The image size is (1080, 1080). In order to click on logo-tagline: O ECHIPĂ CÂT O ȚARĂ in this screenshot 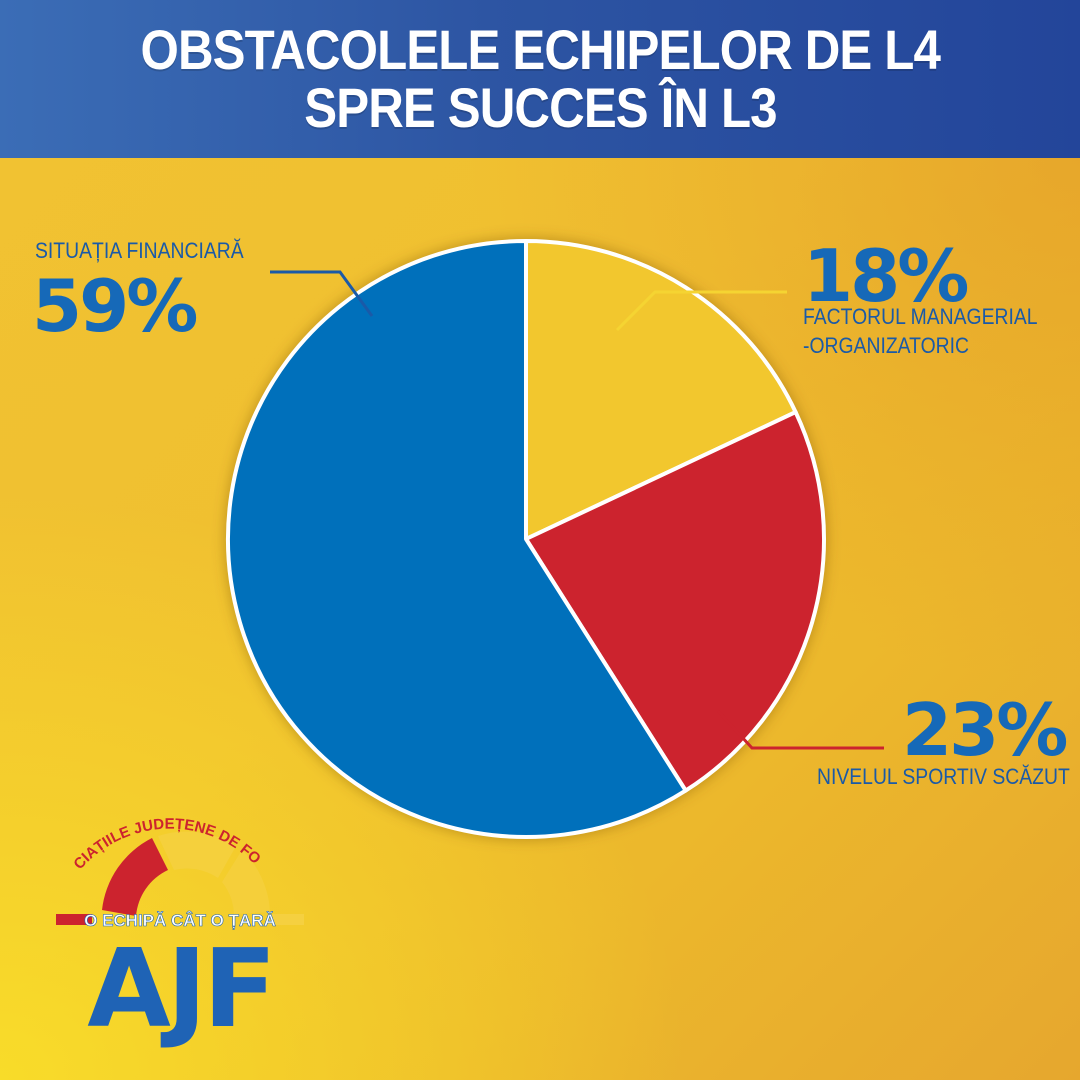, I will do `click(180, 920)`.